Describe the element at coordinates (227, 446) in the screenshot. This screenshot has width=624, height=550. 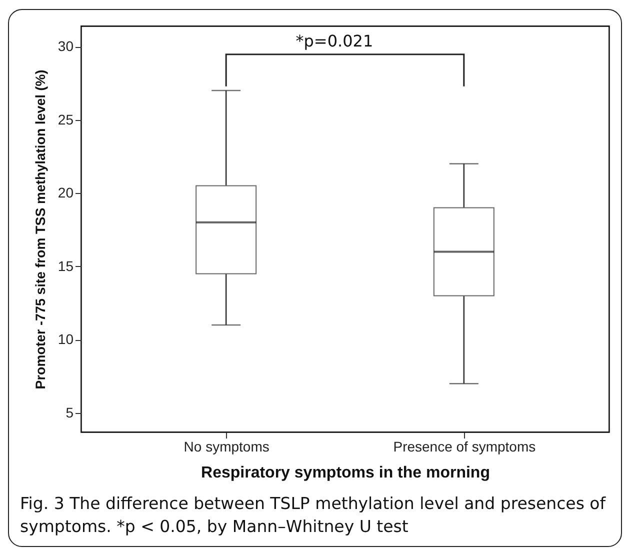
I see `x-tick-label: No symptoms` at that location.